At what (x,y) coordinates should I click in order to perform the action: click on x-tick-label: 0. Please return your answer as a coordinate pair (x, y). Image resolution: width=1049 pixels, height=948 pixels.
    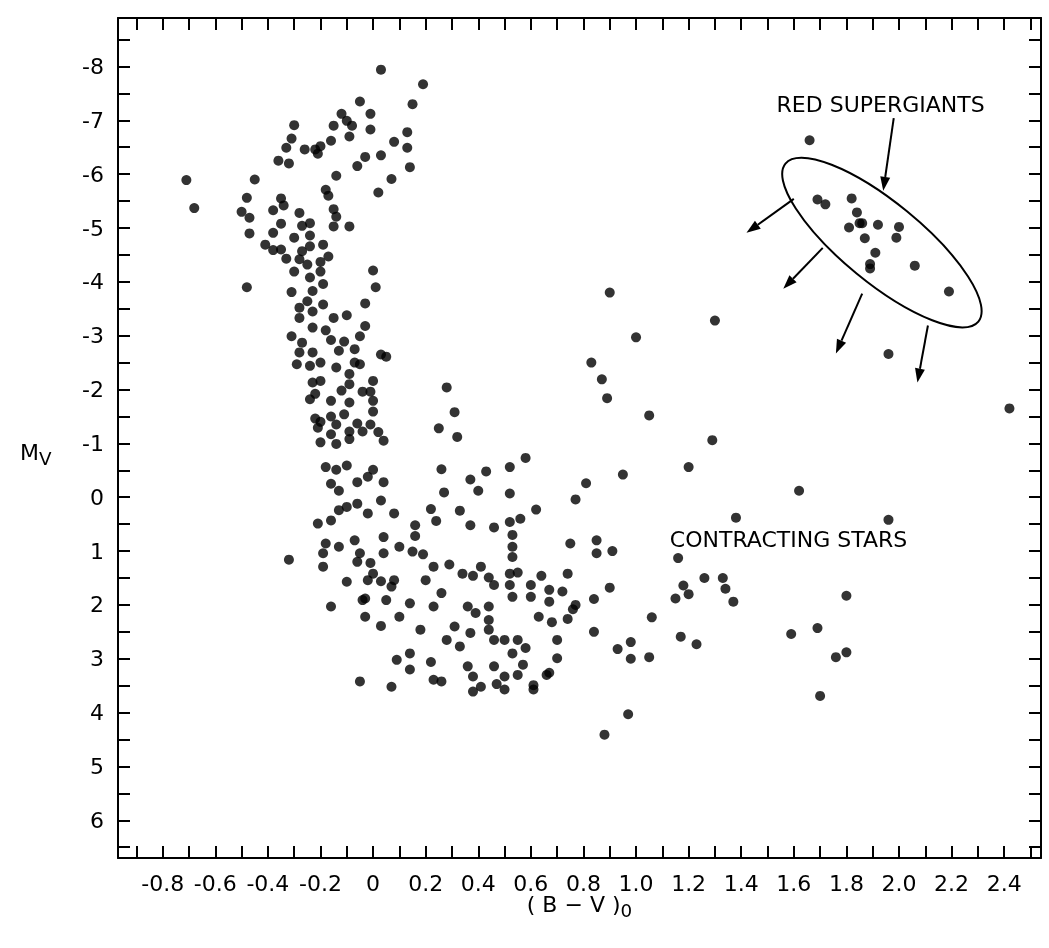
    Looking at the image, I should click on (373, 883).